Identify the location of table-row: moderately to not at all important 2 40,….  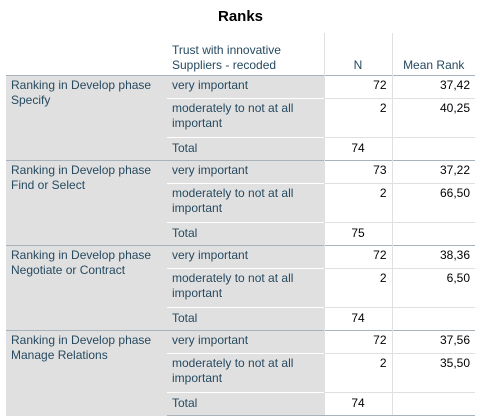
(240, 118).